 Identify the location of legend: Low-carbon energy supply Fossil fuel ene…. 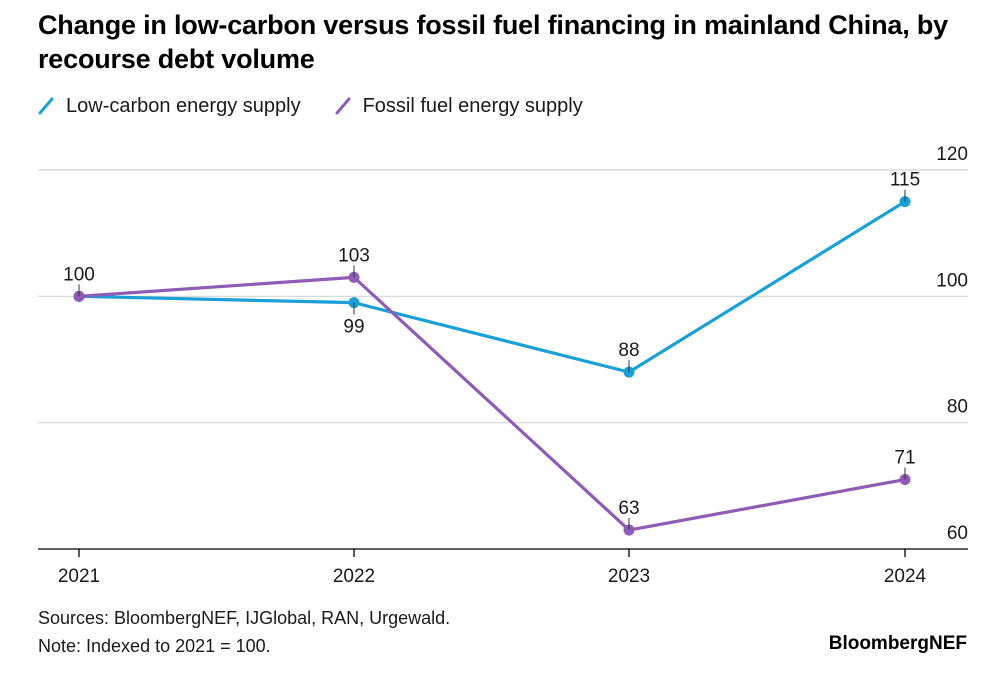
(327, 106).